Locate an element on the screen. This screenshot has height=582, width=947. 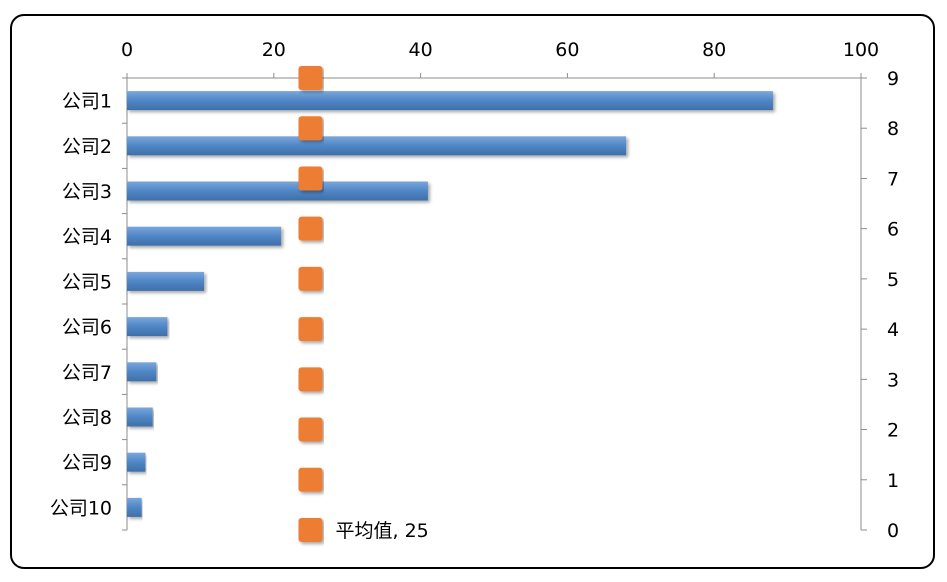
y2-tick-label: 1 is located at coordinates (893, 481).